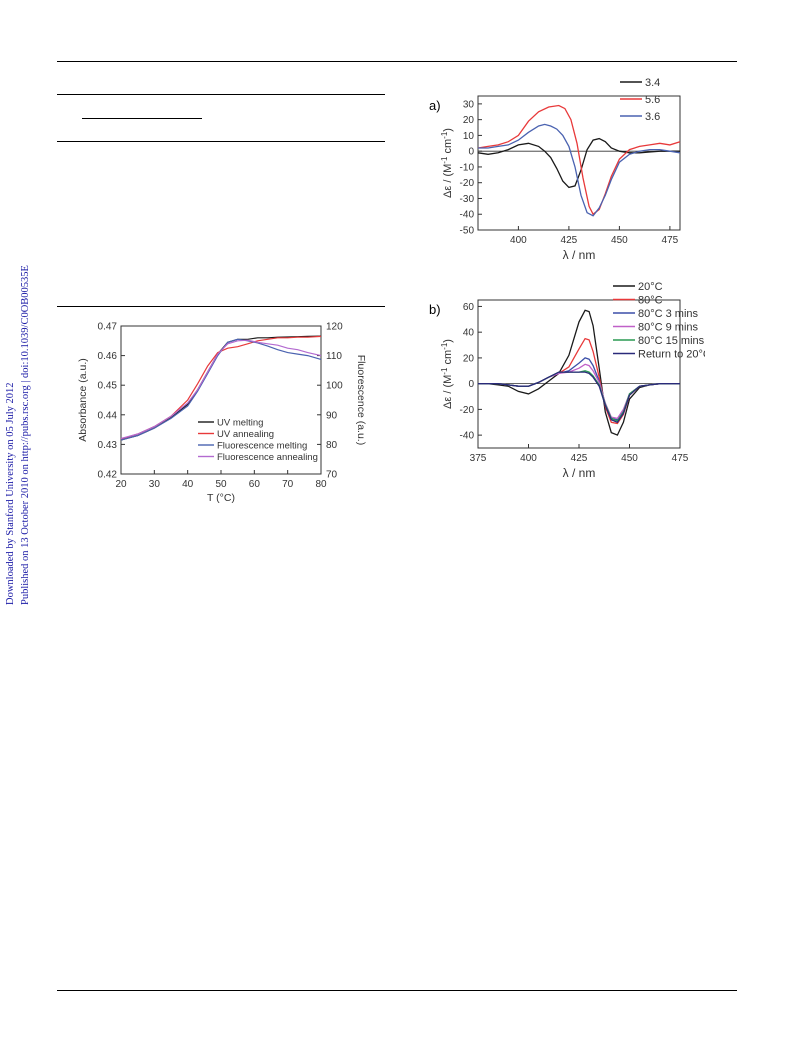  What do you see at coordinates (221, 484) in the screenshot?
I see `x-tick-label: 50` at bounding box center [221, 484].